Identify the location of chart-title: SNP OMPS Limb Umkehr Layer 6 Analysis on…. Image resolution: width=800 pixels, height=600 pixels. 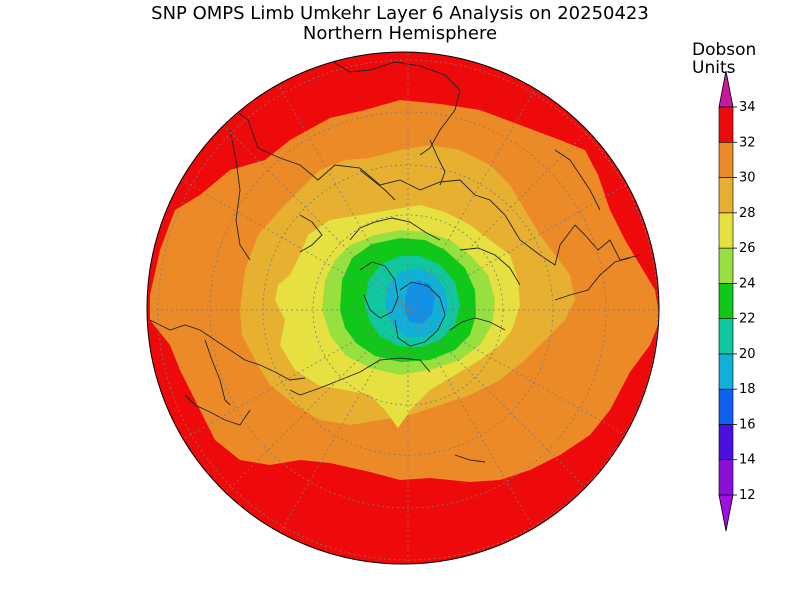
(400, 13).